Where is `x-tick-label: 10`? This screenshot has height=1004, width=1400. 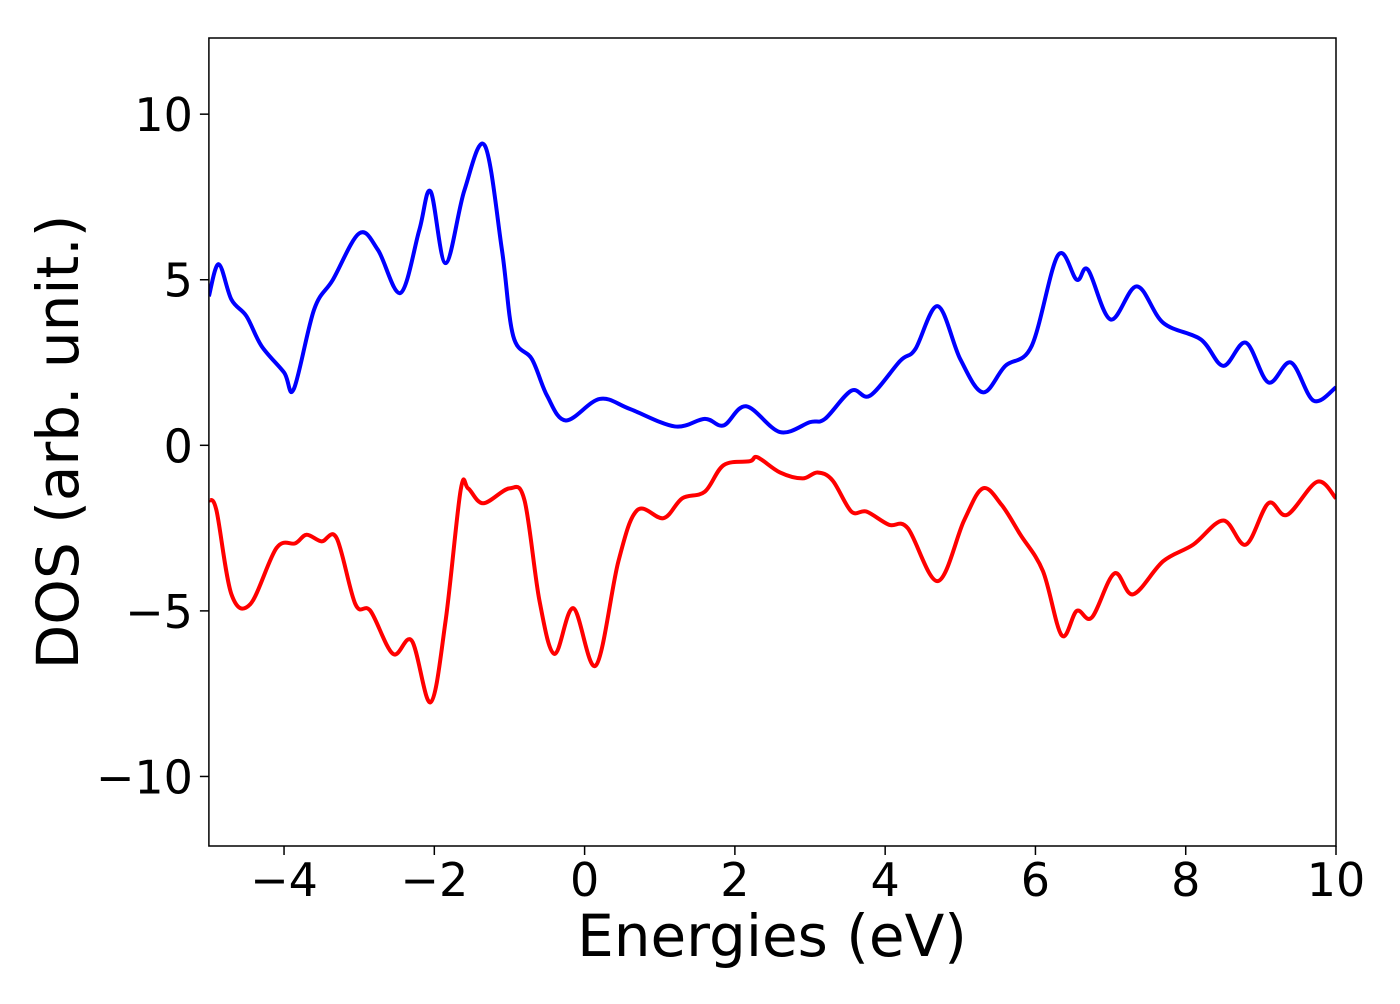 x-tick-label: 10 is located at coordinates (1336, 880).